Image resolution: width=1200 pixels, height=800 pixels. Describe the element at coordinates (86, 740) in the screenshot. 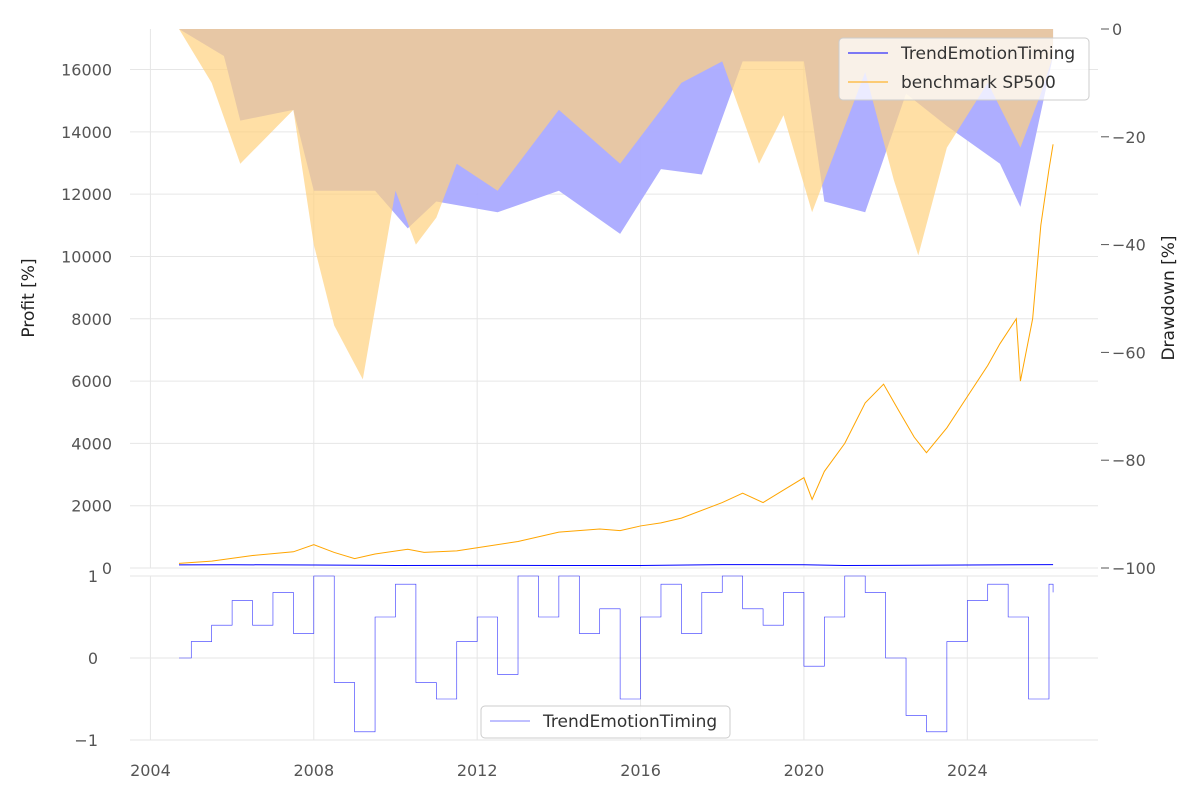

I see `bottom-y-tick-label: −1` at that location.